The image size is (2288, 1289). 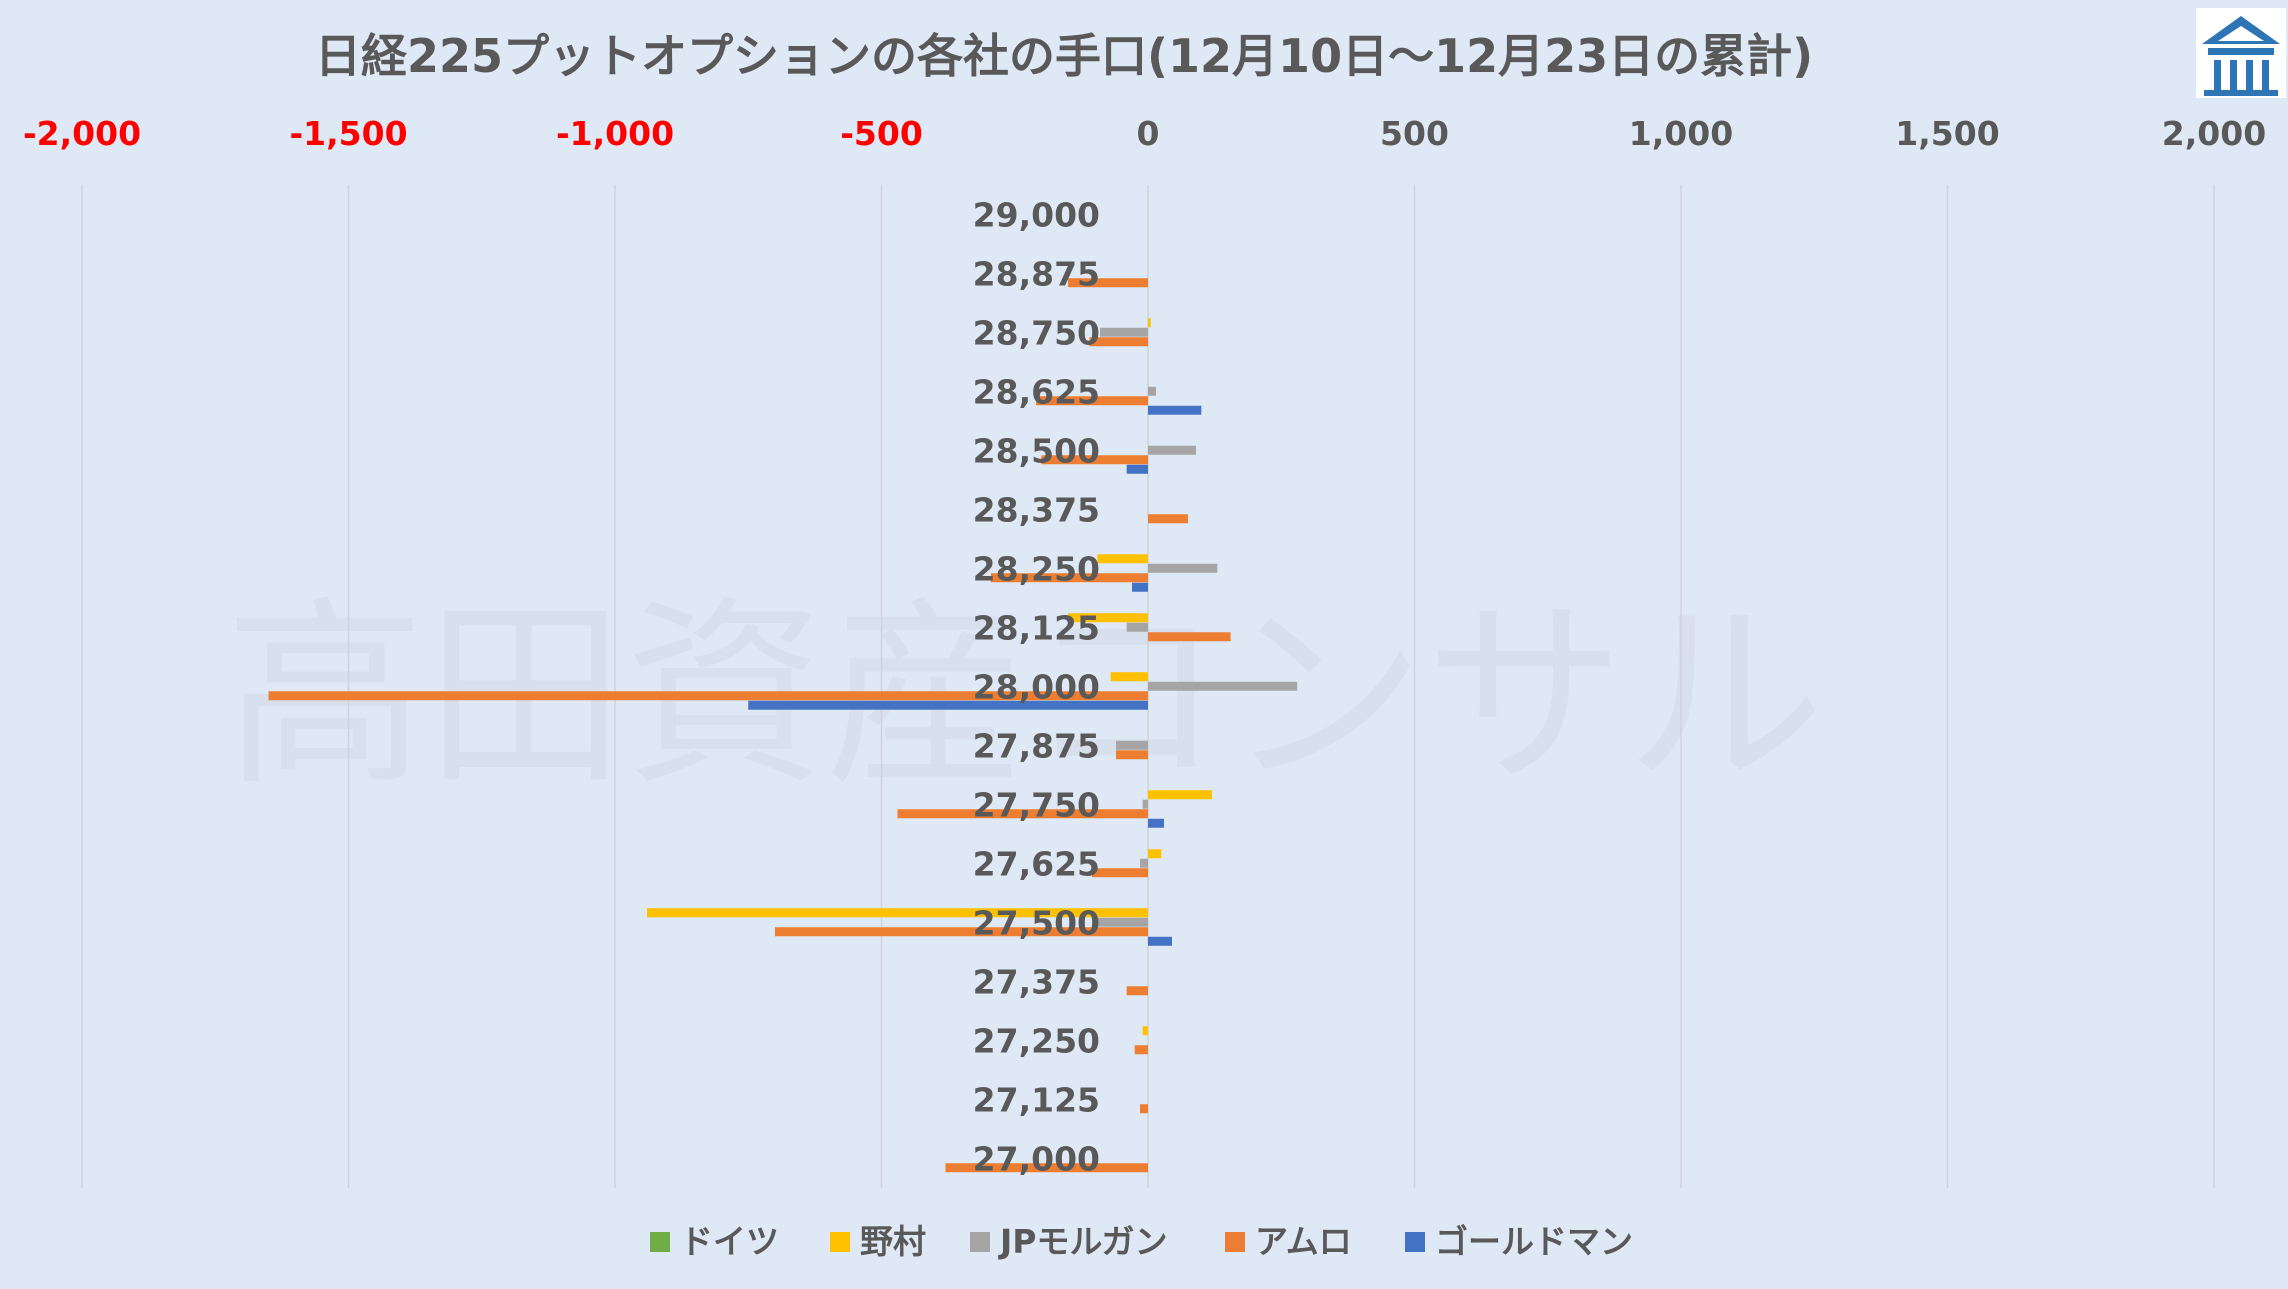 I want to click on chart-title: 日経225プットオプションの各社の手口(12月10日～12月23日の累計), so click(x=1064, y=56).